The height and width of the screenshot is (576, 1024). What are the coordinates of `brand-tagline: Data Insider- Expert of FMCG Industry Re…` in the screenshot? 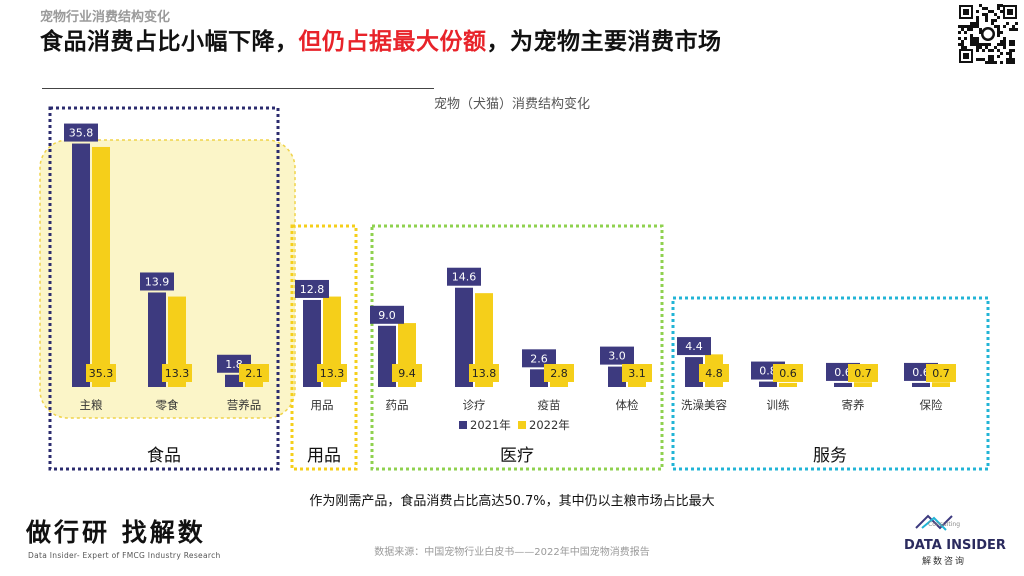 It's located at (124, 555).